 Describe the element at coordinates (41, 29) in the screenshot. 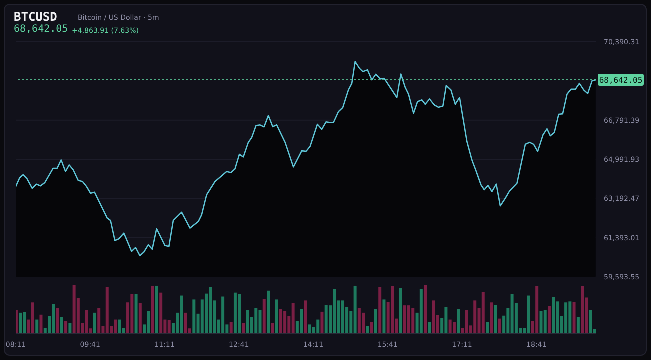

I see `text: 68,642.05` at that location.